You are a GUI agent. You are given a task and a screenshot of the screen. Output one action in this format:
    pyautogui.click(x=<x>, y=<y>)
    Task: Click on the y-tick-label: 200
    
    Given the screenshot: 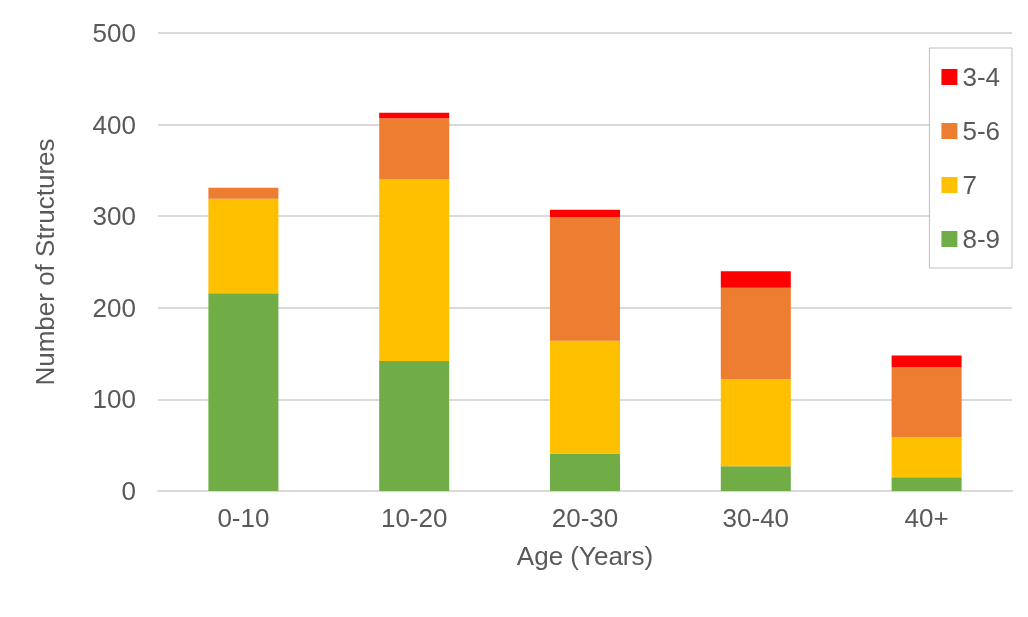 What is the action you would take?
    pyautogui.click(x=114, y=307)
    